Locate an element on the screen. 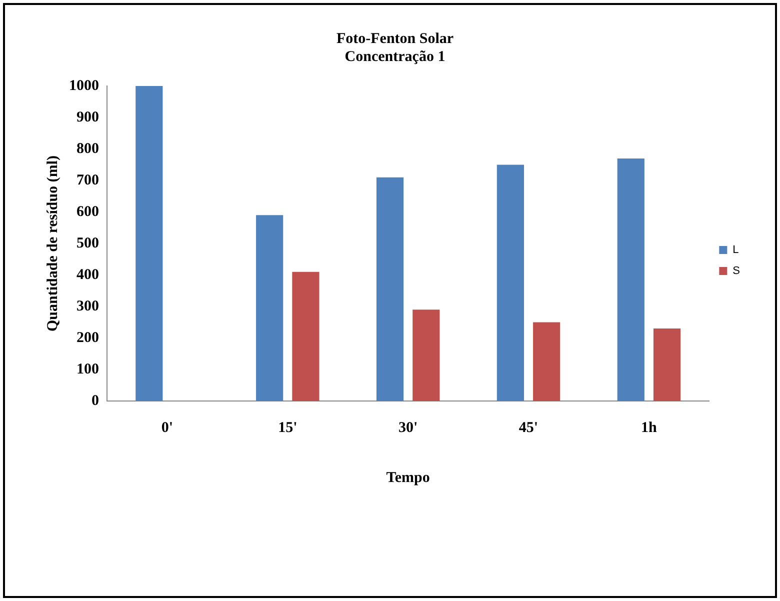 Image resolution: width=780 pixels, height=601 pixels. y-tick-label: 600 is located at coordinates (87, 212).